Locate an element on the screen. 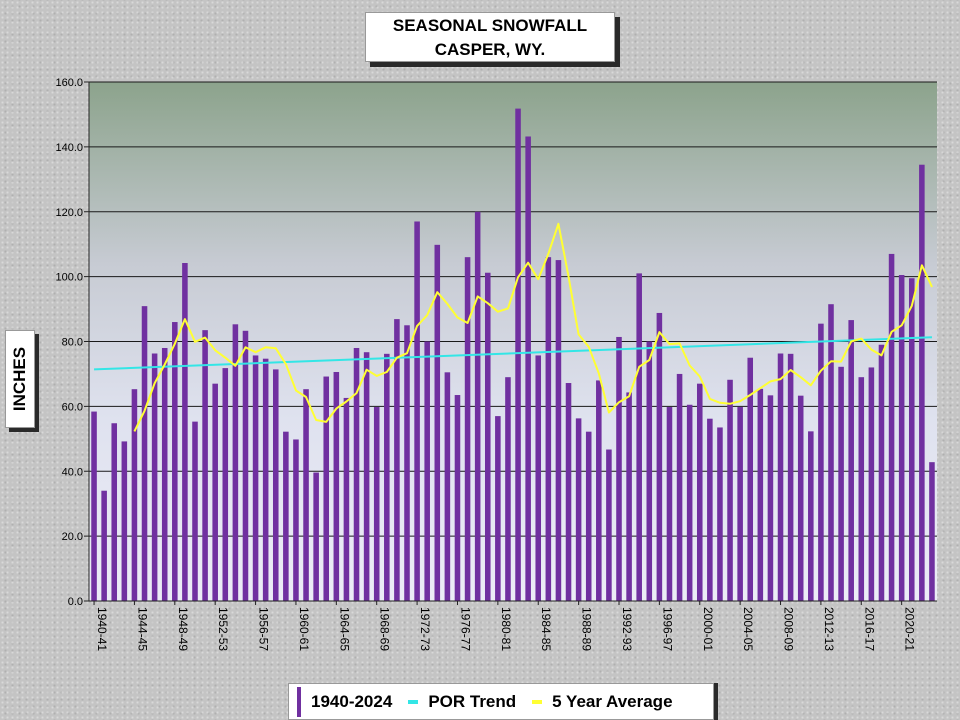 The height and width of the screenshot is (720, 960). legend: 1940-2024 POR Trend 5 Year Average is located at coordinates (501, 701).